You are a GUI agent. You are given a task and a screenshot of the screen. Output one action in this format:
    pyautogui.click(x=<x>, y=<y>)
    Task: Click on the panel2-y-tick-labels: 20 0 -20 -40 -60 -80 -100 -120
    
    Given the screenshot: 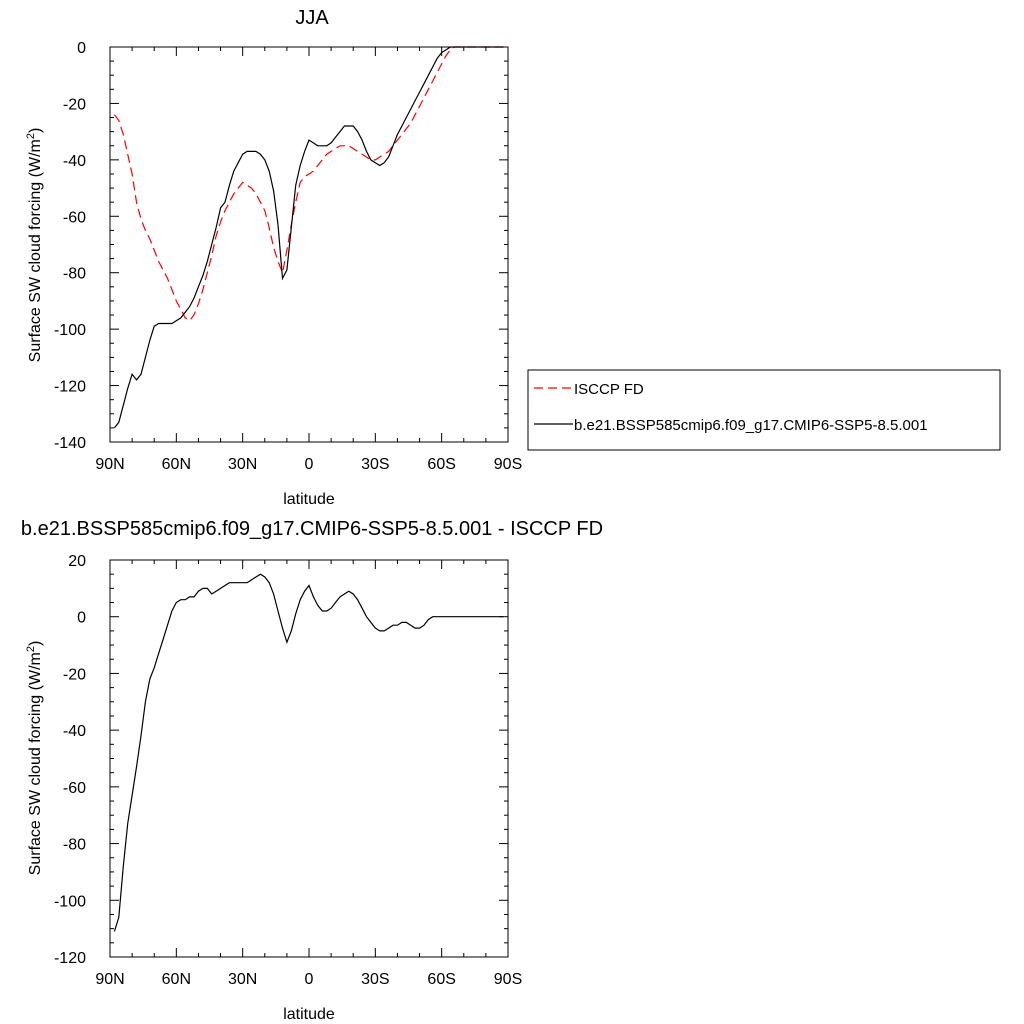 What is the action you would take?
    pyautogui.click(x=70, y=760)
    